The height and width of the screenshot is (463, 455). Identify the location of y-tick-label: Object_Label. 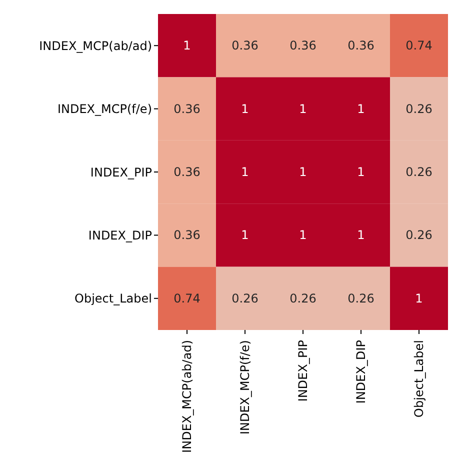
(113, 299).